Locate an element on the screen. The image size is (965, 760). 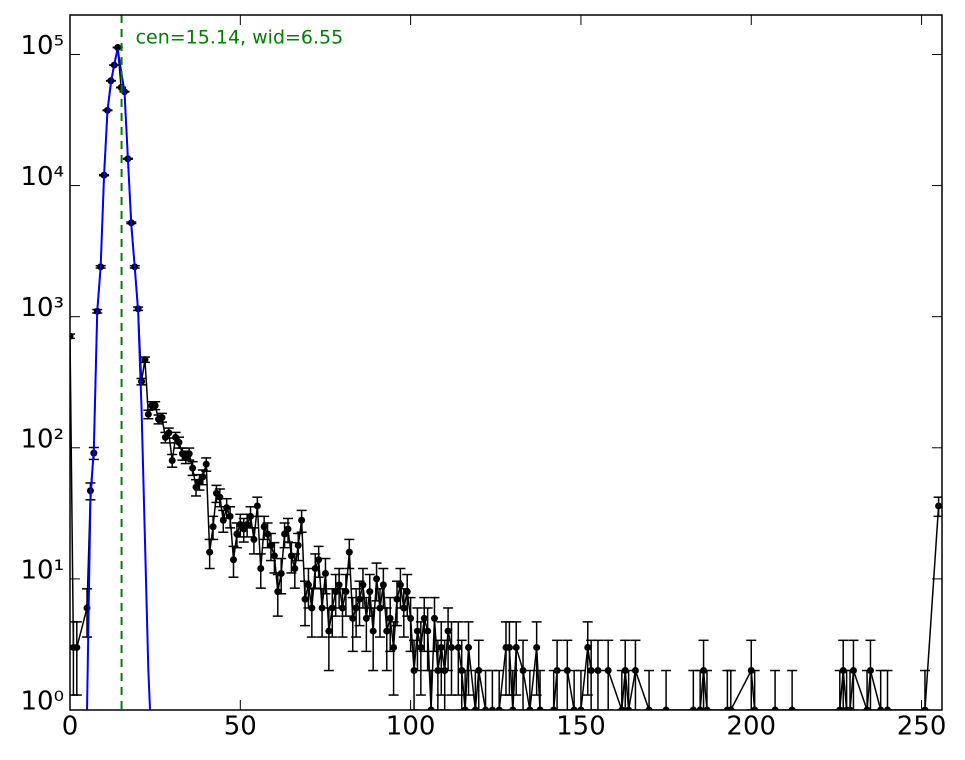
x-tick-label: 0 is located at coordinates (70, 727).